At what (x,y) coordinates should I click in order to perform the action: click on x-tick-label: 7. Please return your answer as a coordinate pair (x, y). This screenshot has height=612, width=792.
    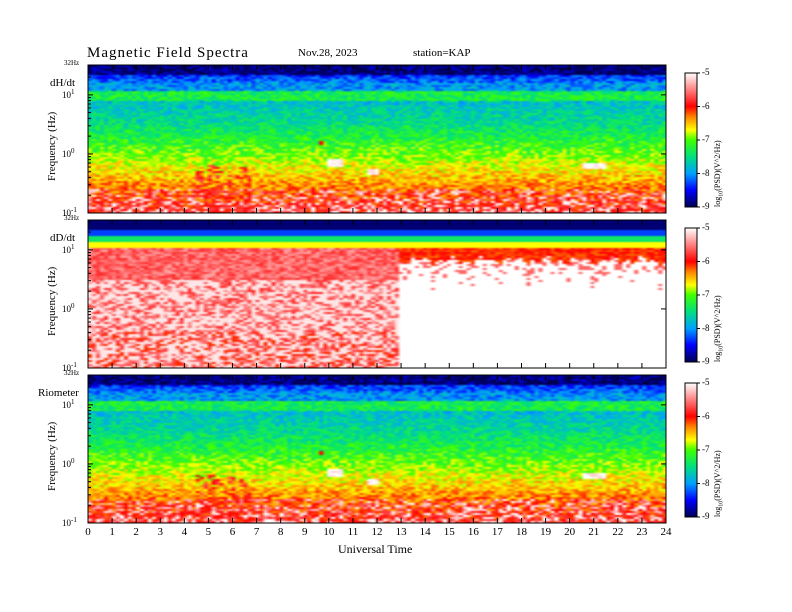
    Looking at the image, I should click on (256, 532).